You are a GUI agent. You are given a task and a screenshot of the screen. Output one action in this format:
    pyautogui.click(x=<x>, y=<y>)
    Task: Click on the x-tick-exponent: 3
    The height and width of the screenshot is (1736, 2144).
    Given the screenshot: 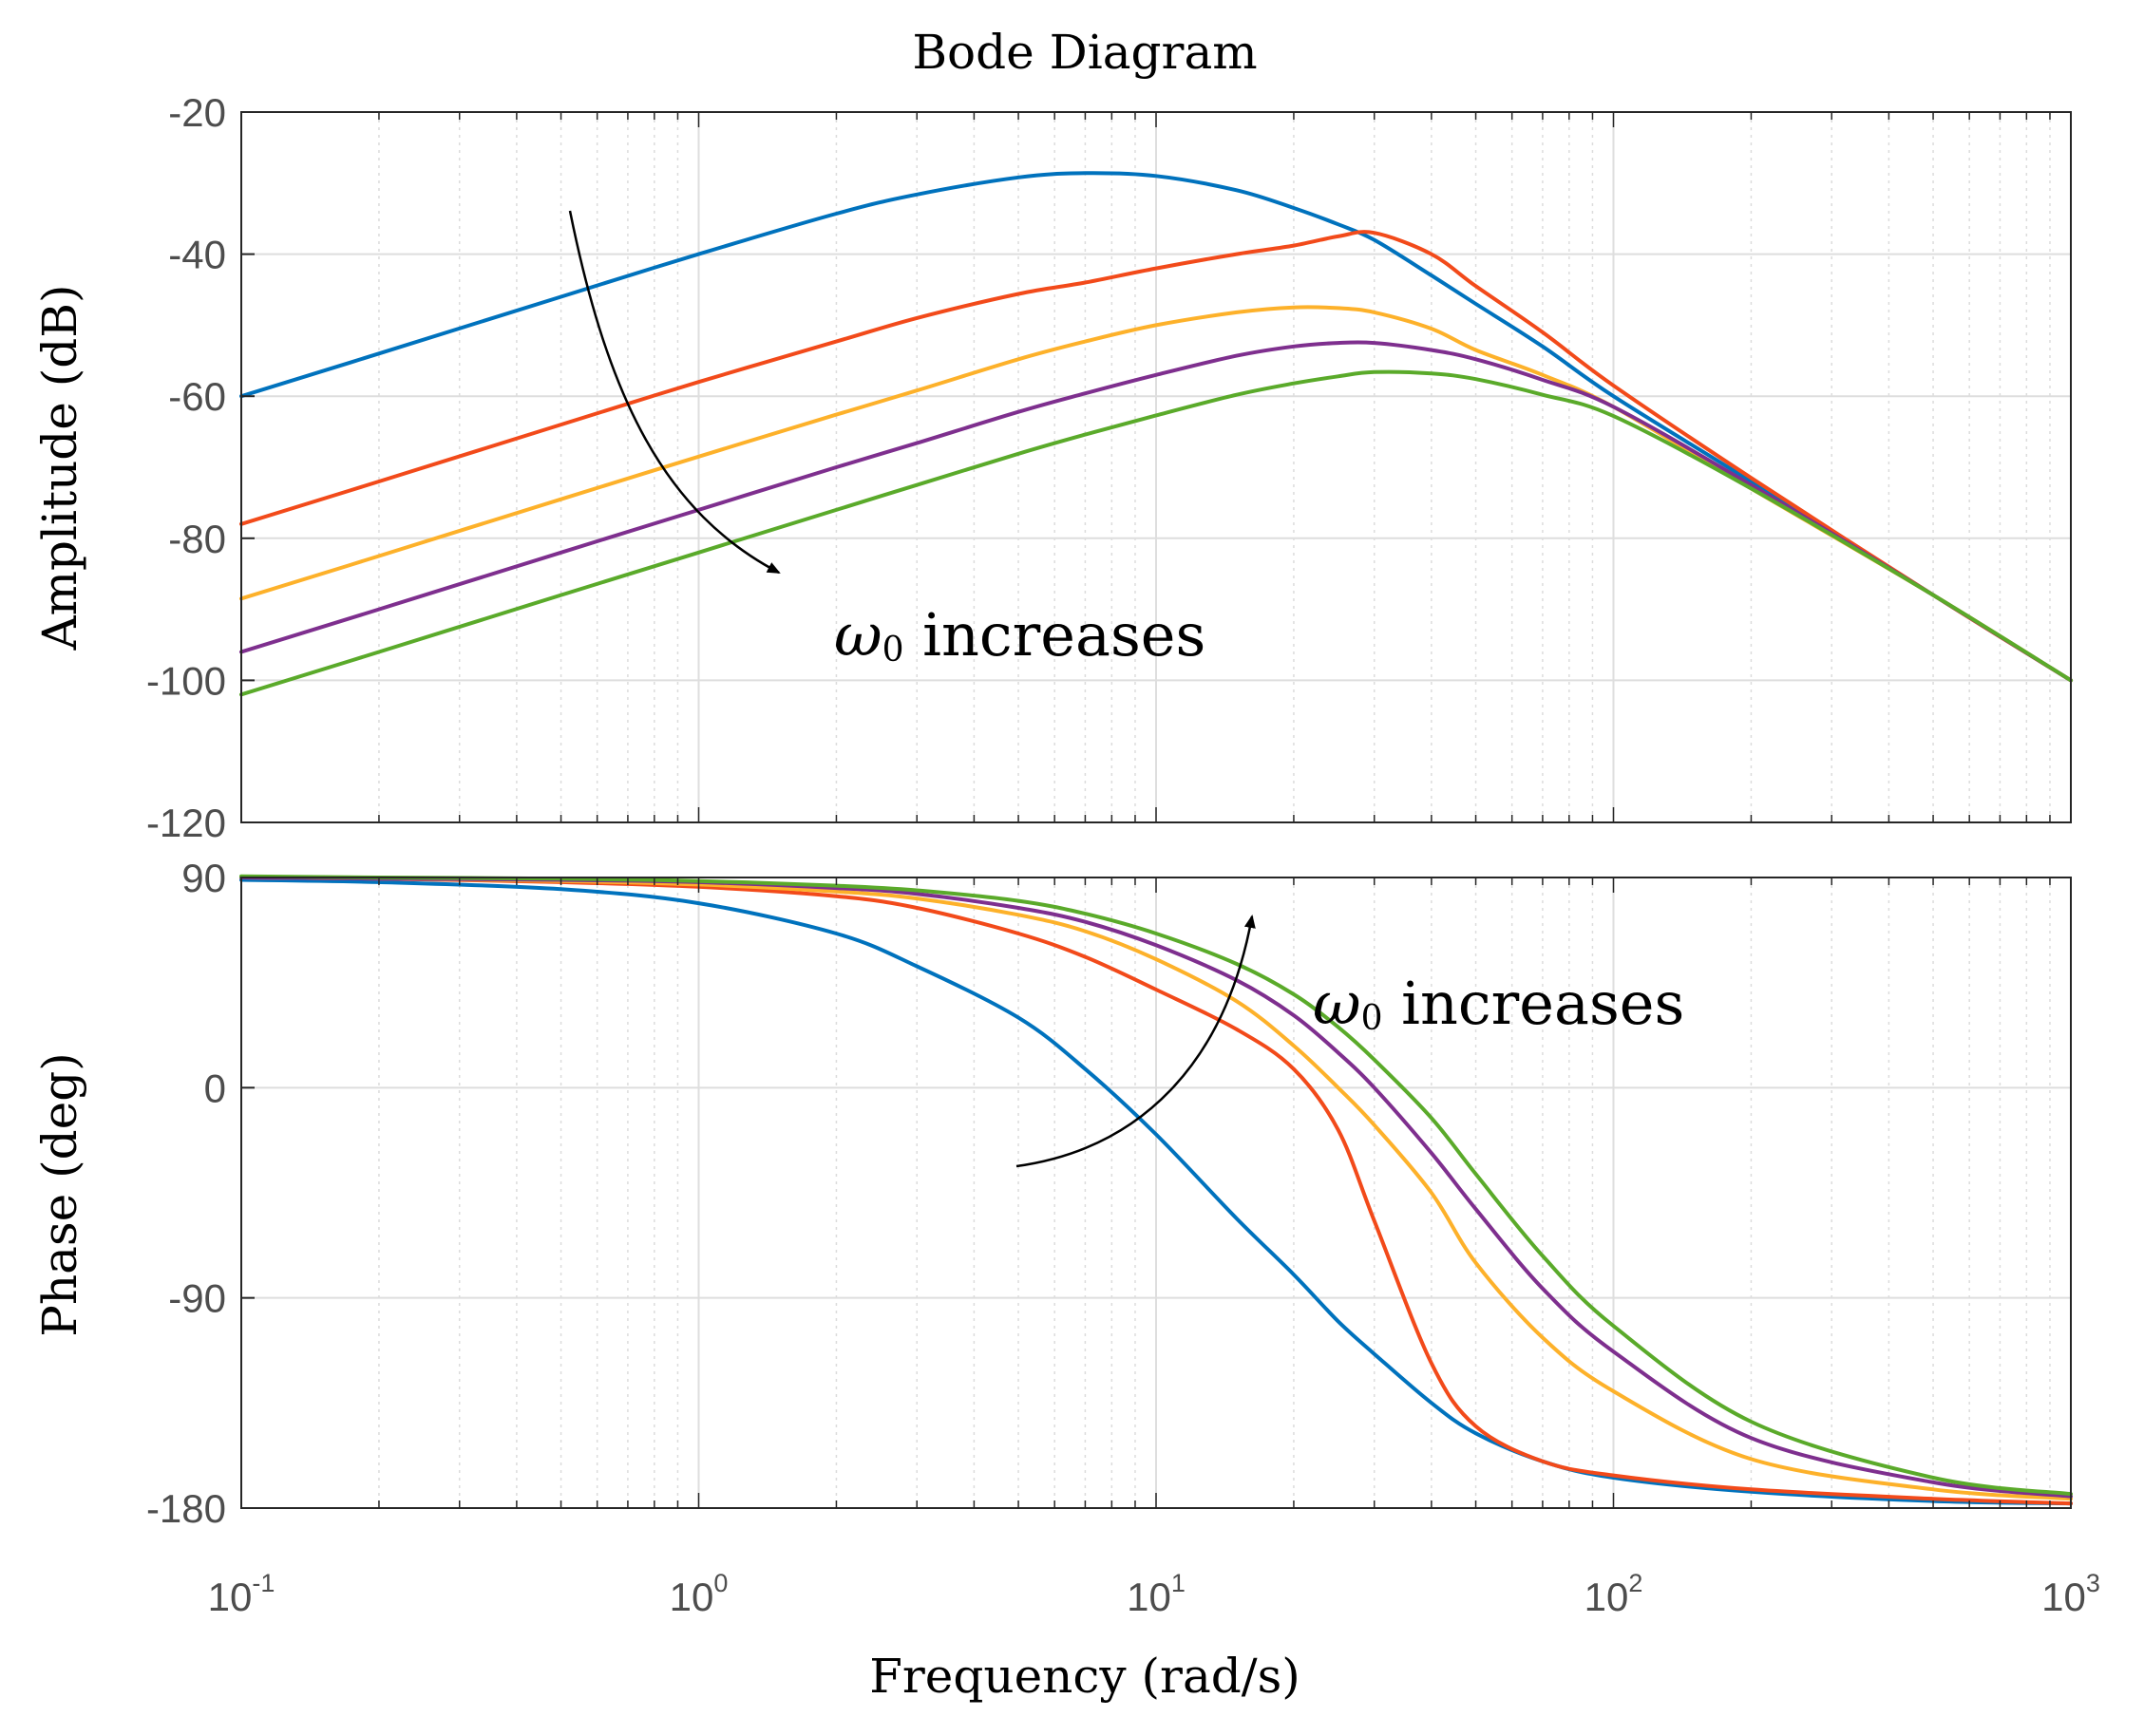 What is the action you would take?
    pyautogui.click(x=2093, y=1583)
    